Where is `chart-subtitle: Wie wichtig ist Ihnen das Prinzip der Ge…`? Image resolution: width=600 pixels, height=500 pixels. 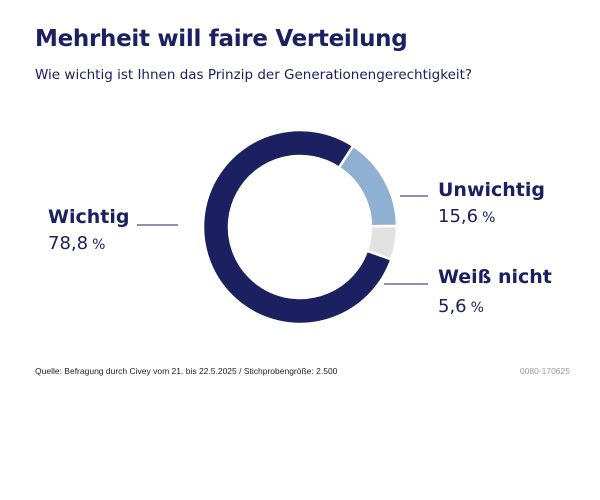
chart-subtitle: Wie wichtig ist Ihnen das Prinzip der Ge… is located at coordinates (254, 75).